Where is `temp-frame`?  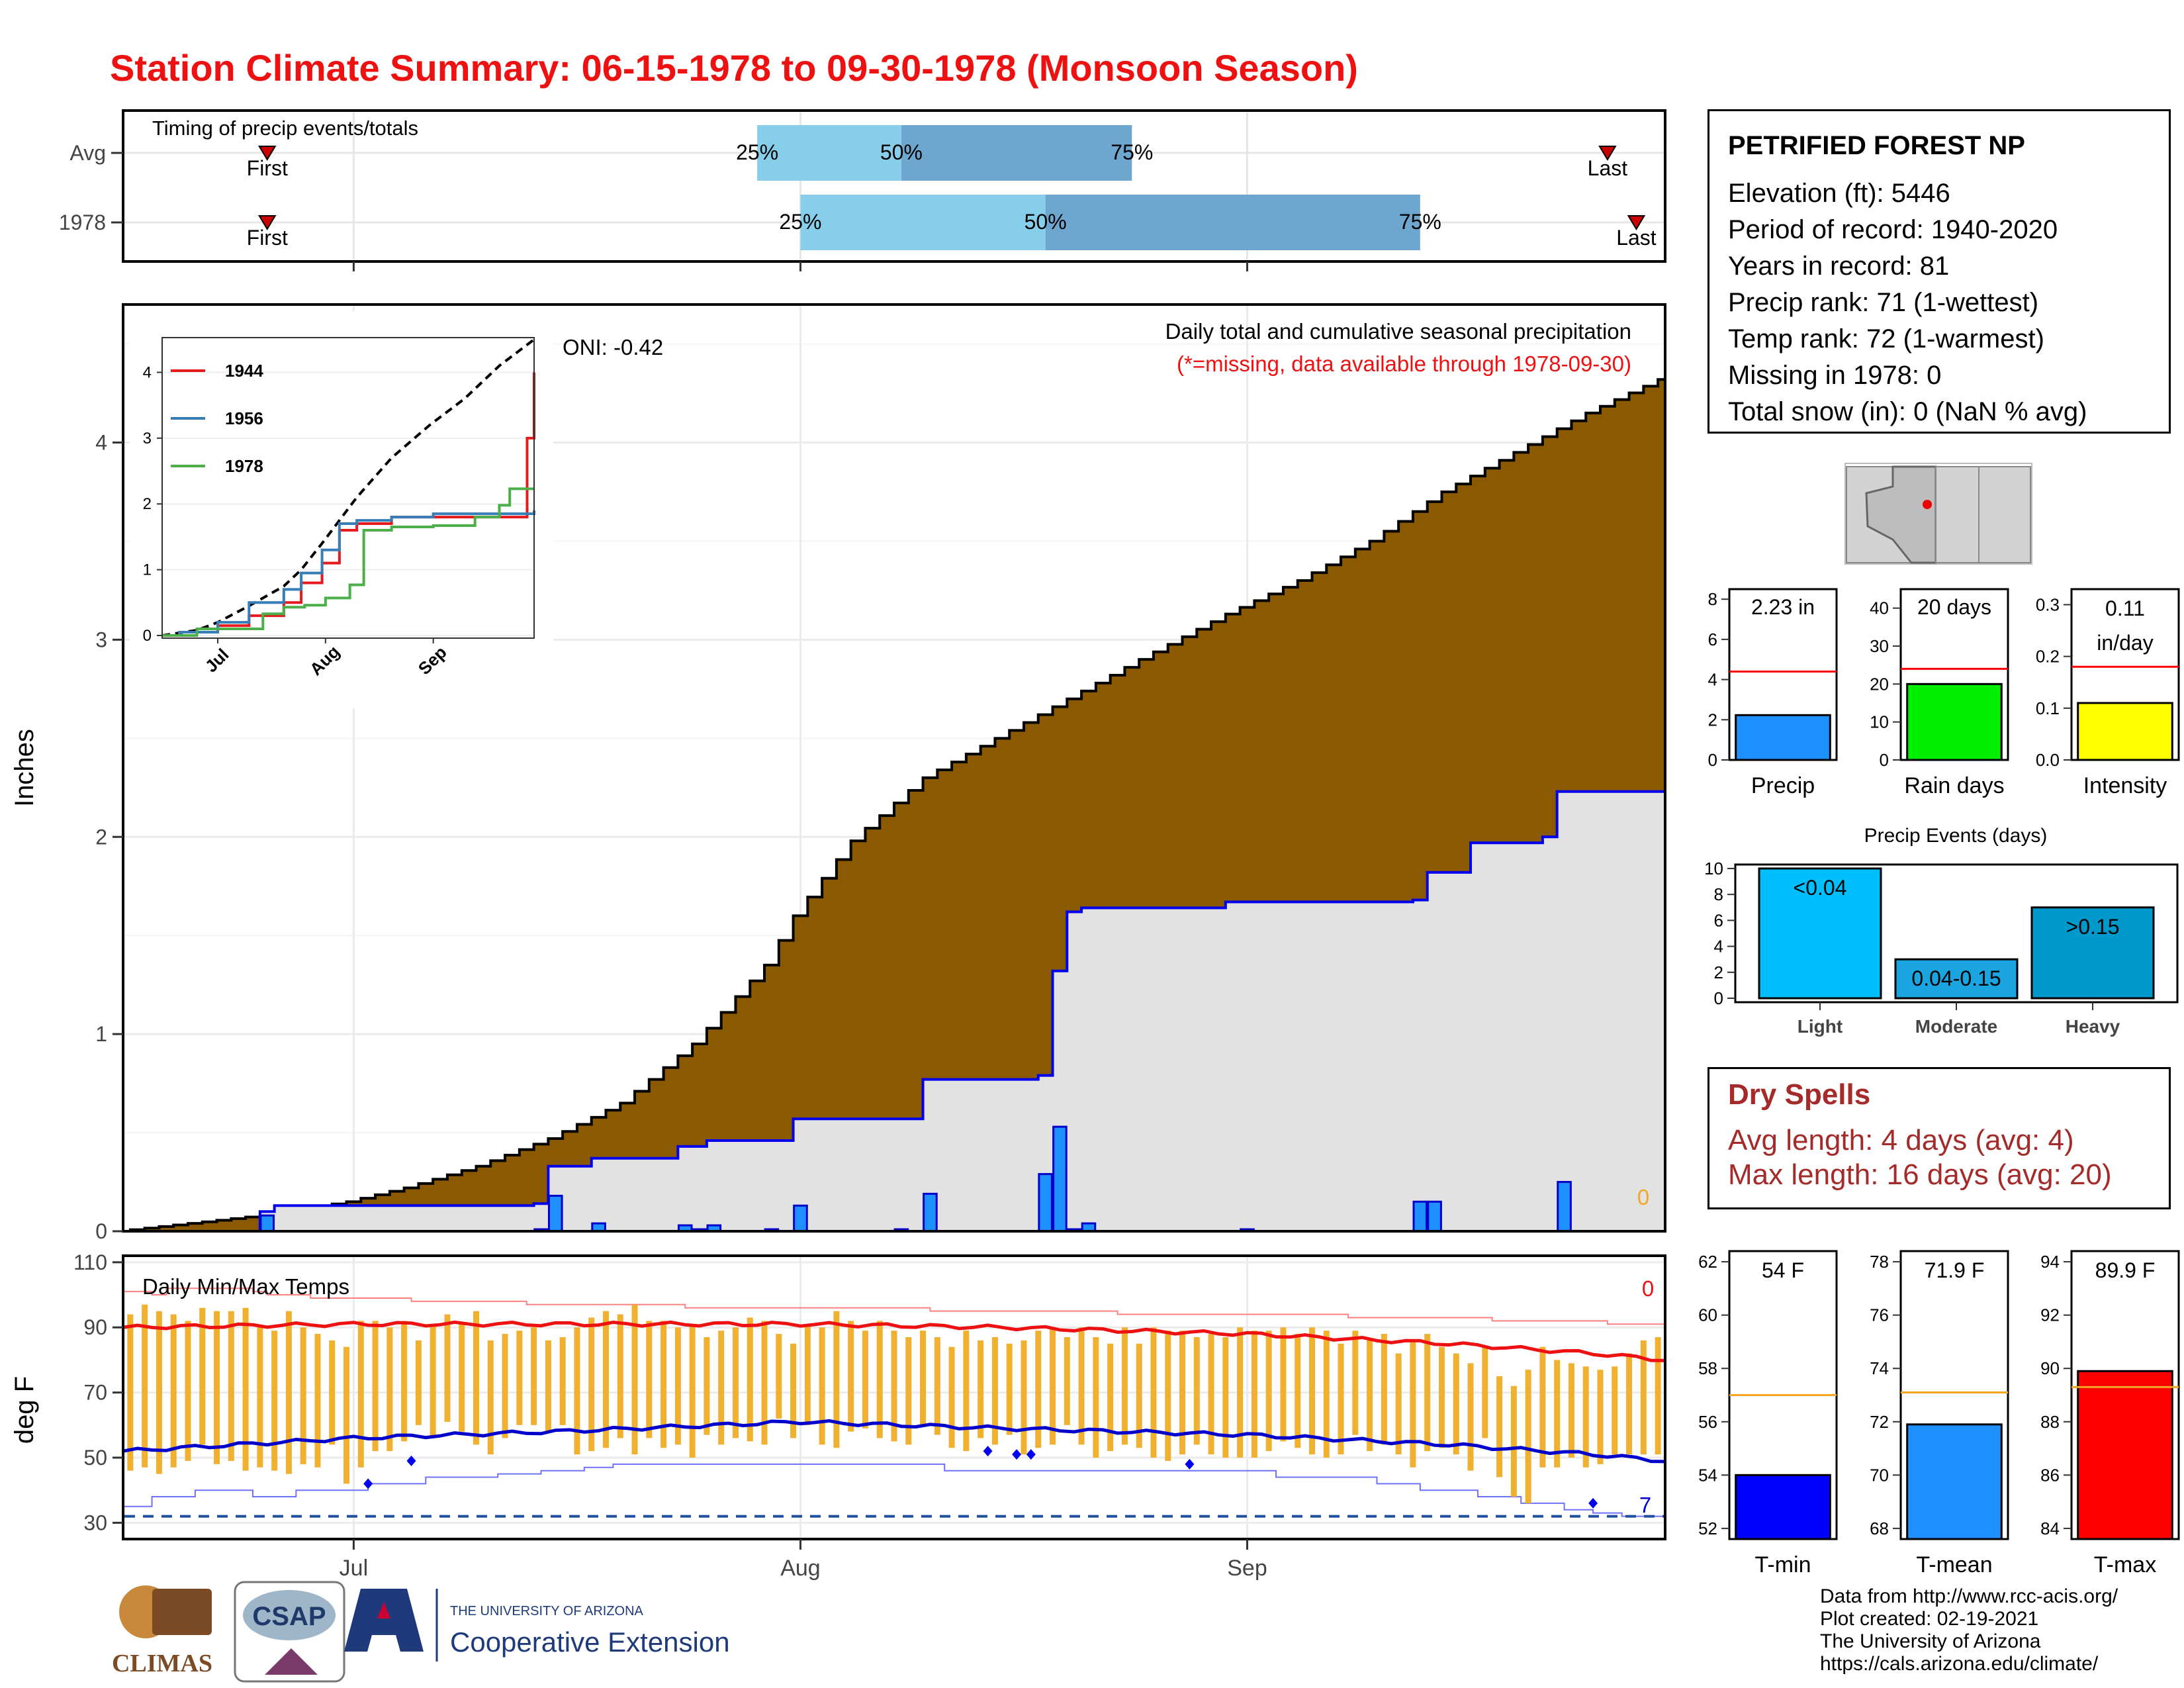
temp-frame is located at coordinates (894, 1397).